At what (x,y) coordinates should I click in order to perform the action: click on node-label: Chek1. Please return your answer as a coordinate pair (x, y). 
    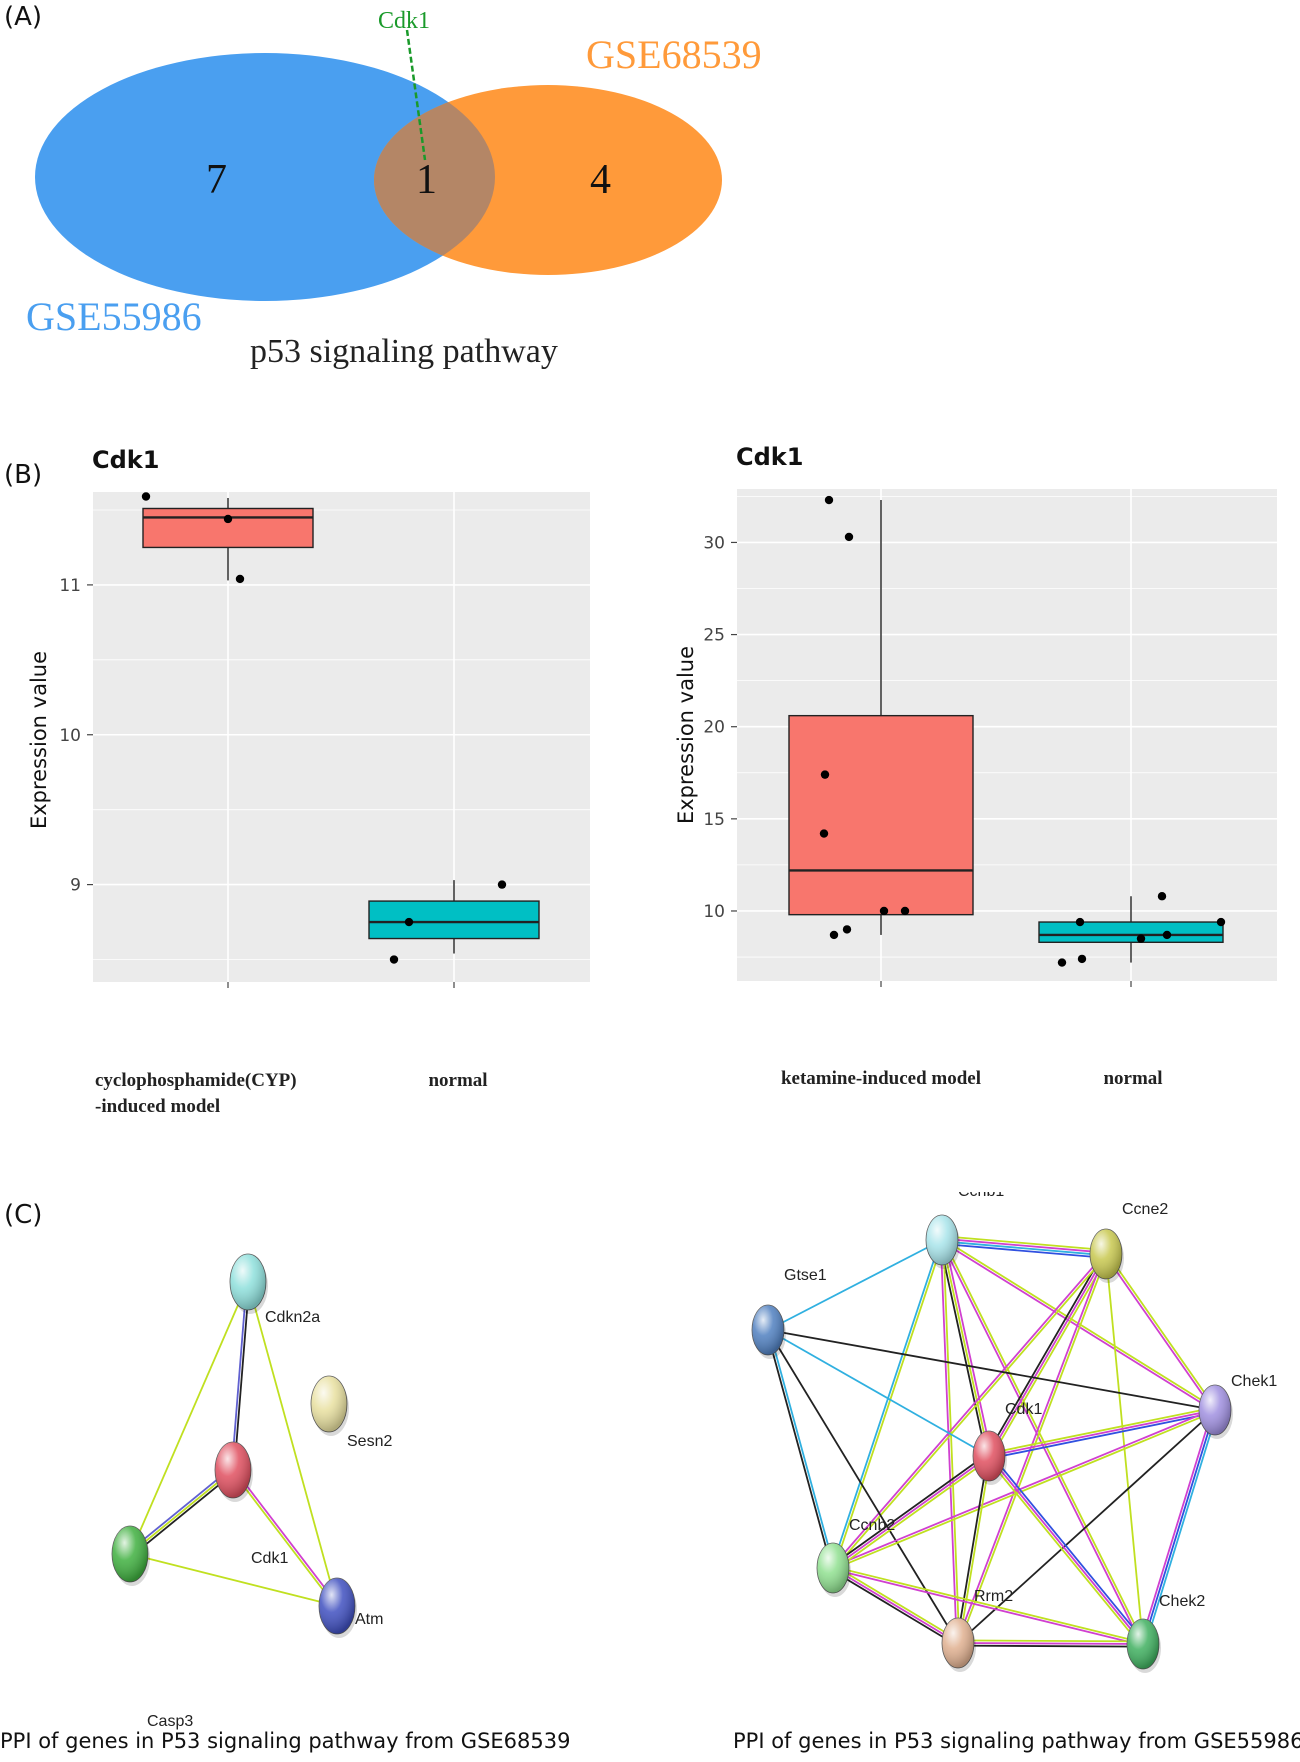
    Looking at the image, I should click on (1254, 1381).